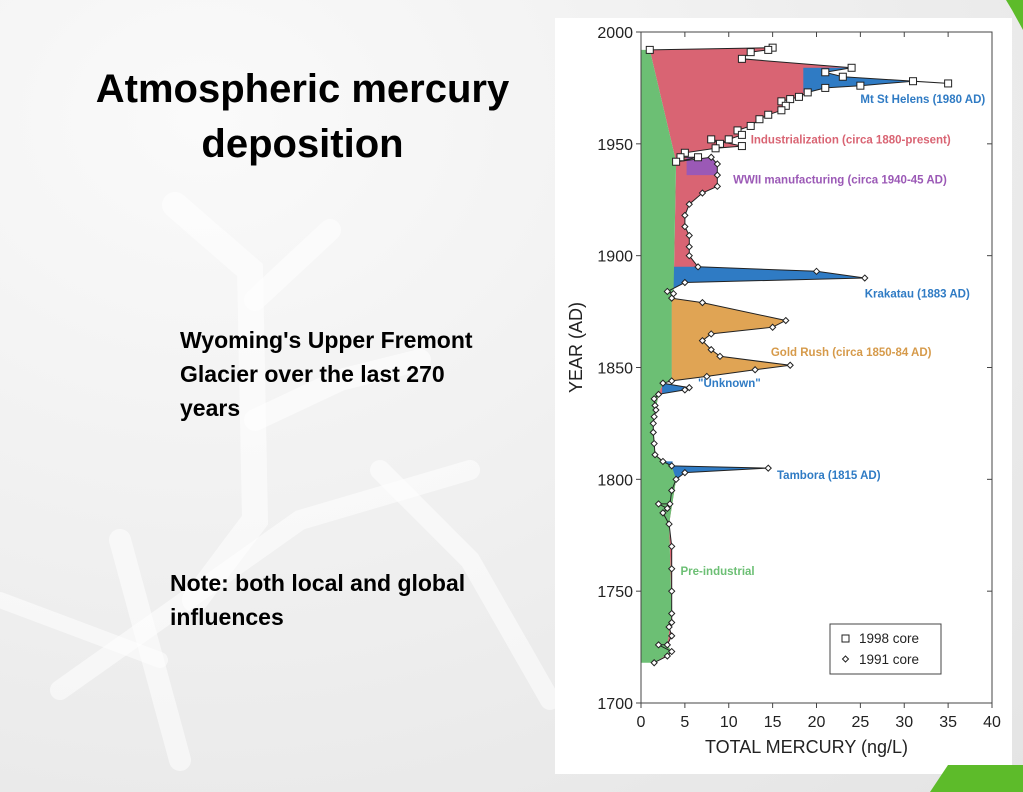 This screenshot has width=1023, height=792. What do you see at coordinates (845, 659) in the screenshot?
I see `legend-marker-1991-core` at bounding box center [845, 659].